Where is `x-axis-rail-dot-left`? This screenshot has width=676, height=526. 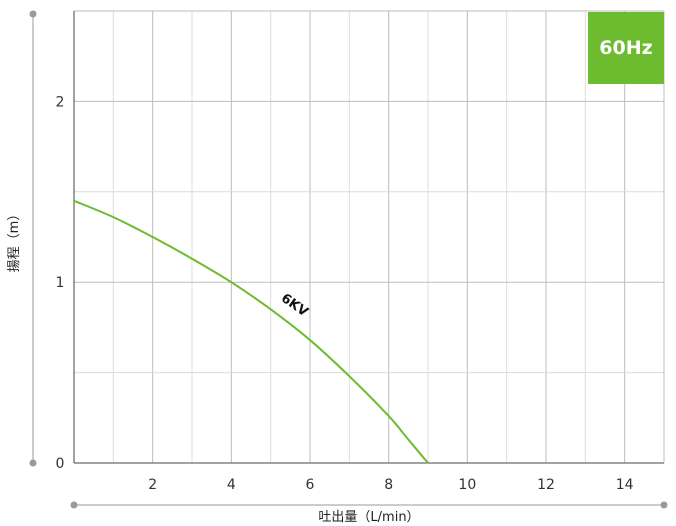
x-axis-rail-dot-left is located at coordinates (74, 505).